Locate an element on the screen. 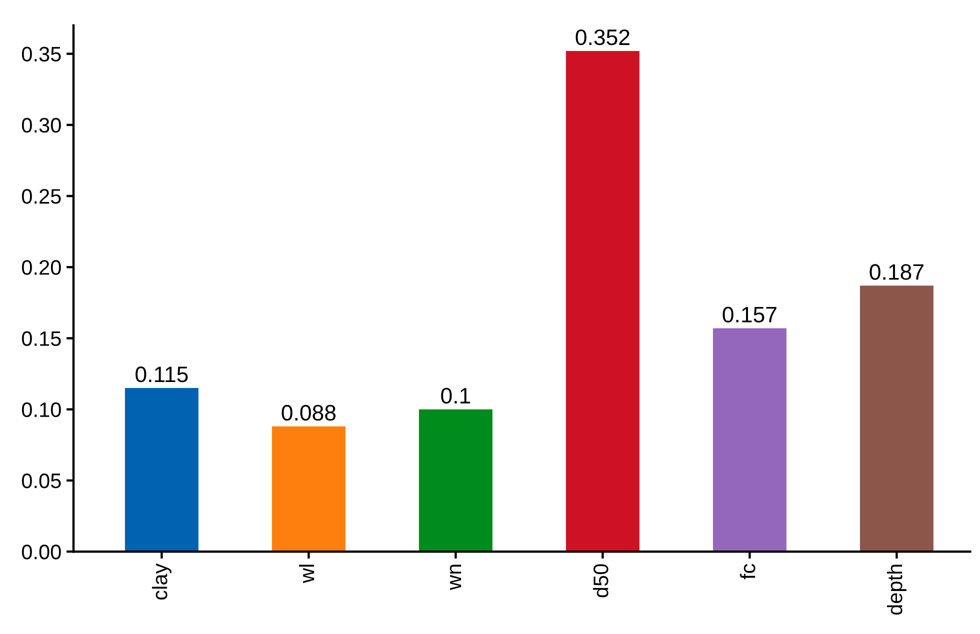 The image size is (980, 634). y-tick-label: 0.20 is located at coordinates (41, 267).